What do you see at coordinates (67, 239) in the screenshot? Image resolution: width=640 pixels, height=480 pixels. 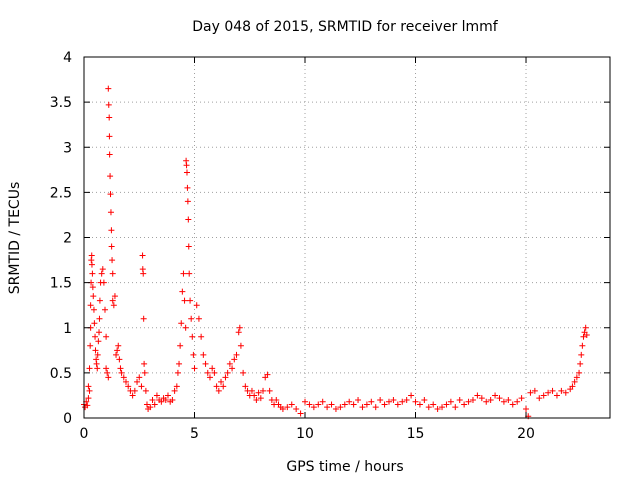 I see `y-tick-label: 2` at bounding box center [67, 239].